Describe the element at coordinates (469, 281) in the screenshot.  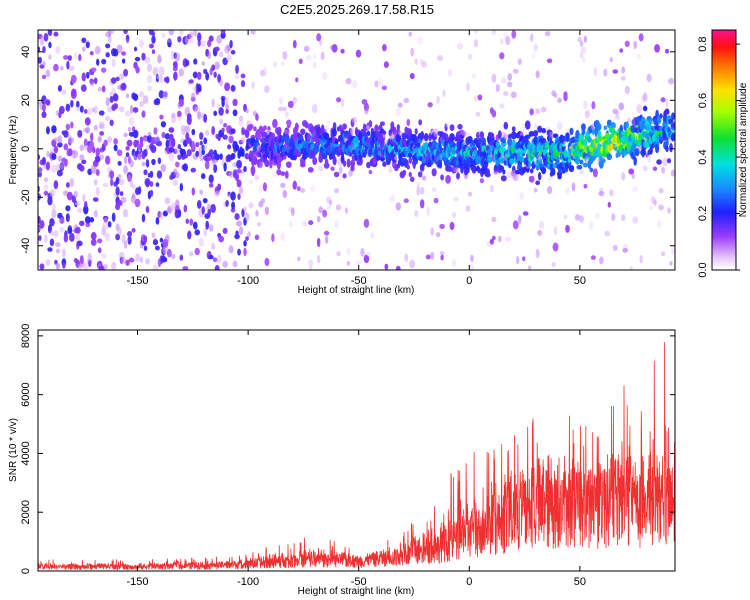
I see `spectrogram-x-tick-label: 0` at that location.